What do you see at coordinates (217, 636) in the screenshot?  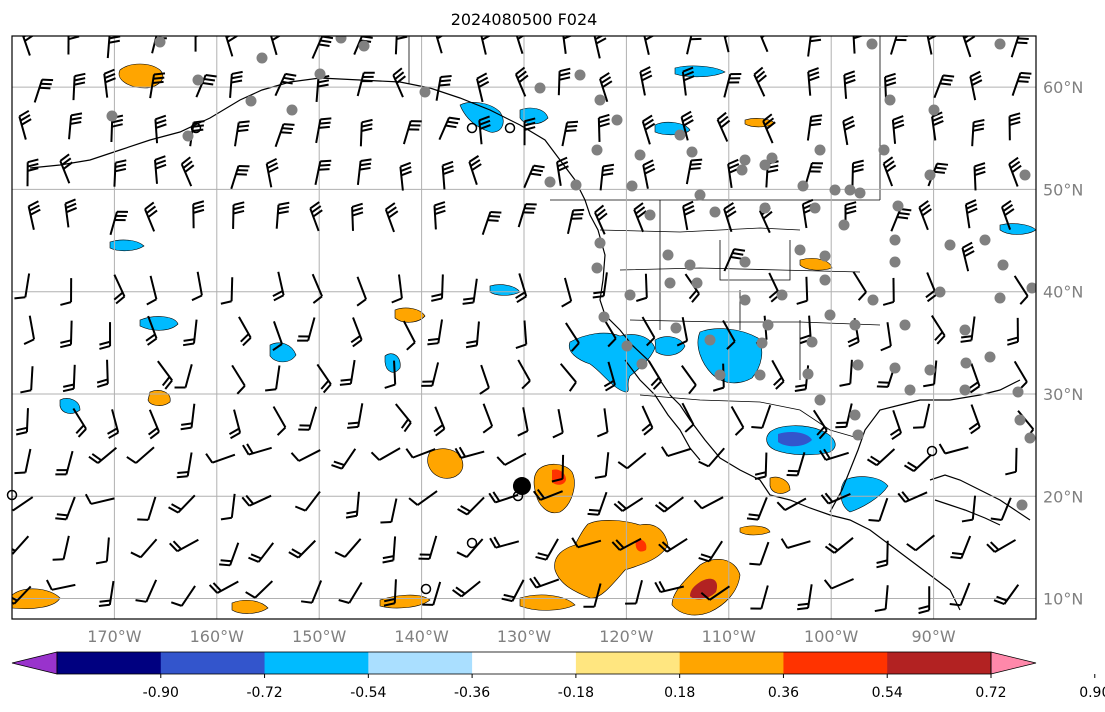 I see `lon-tick-label: 160°W` at bounding box center [217, 636].